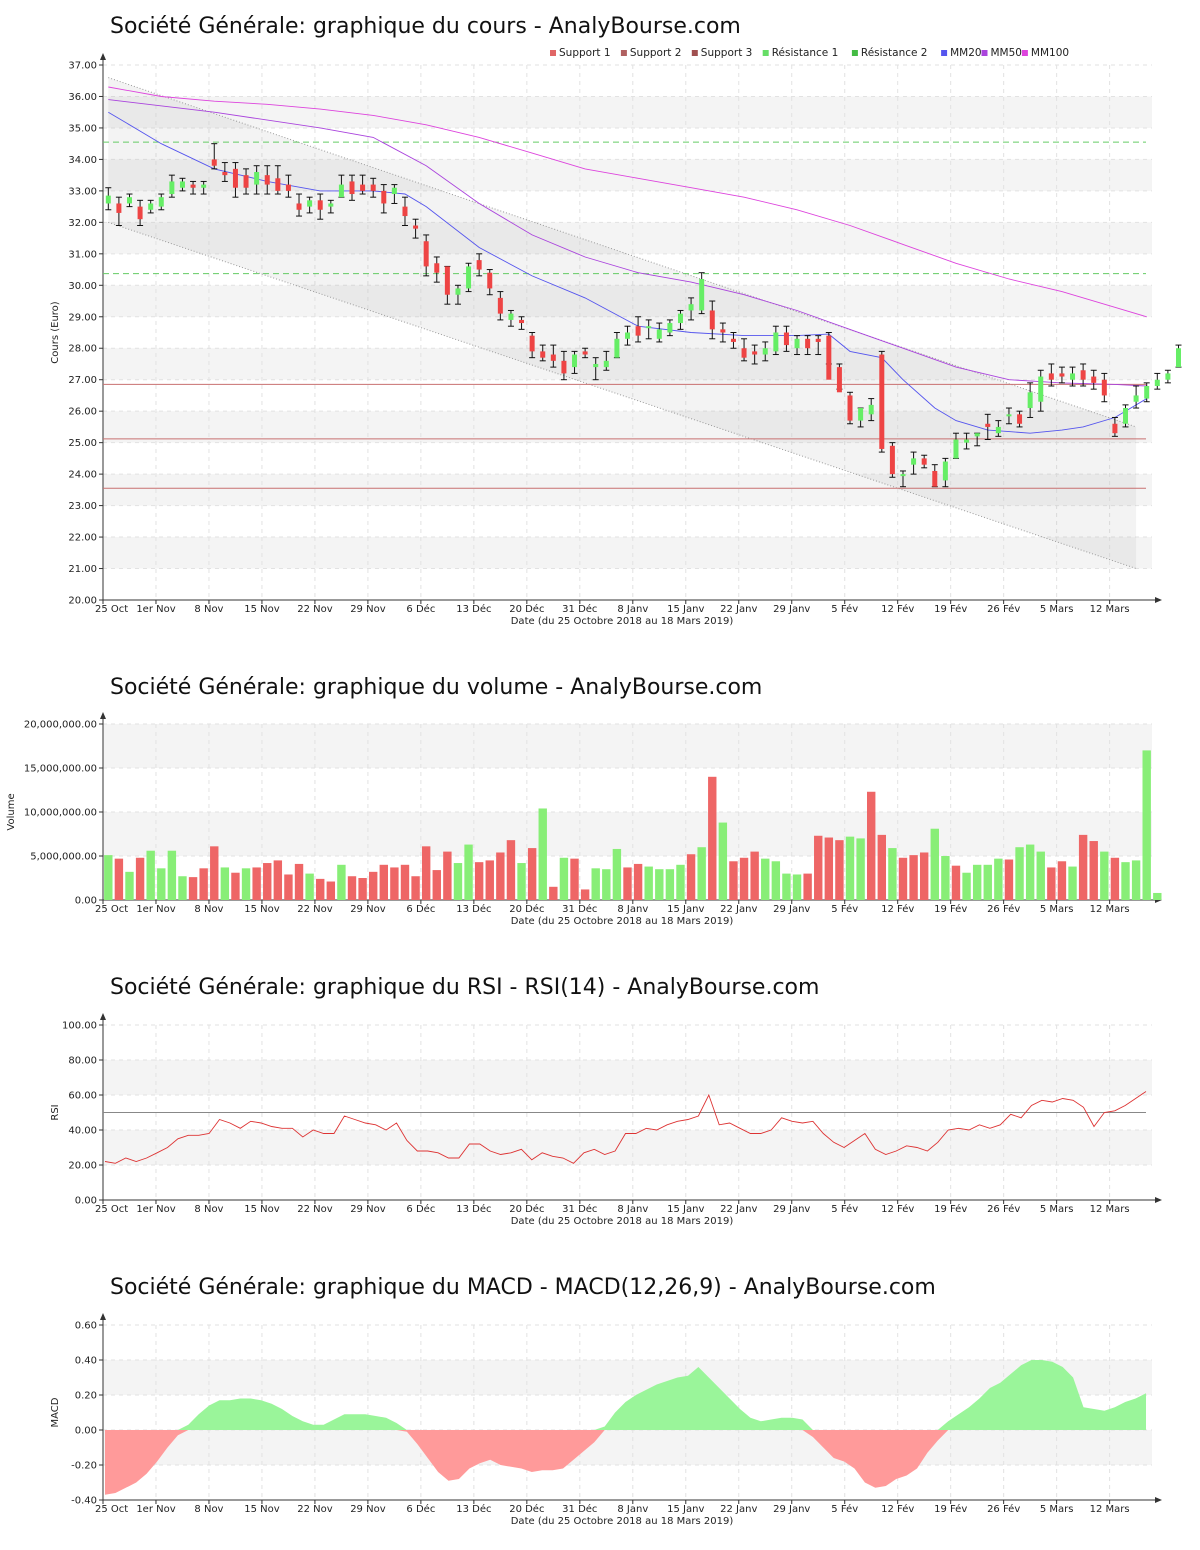  I want to click on legend-swatch, so click(694, 53).